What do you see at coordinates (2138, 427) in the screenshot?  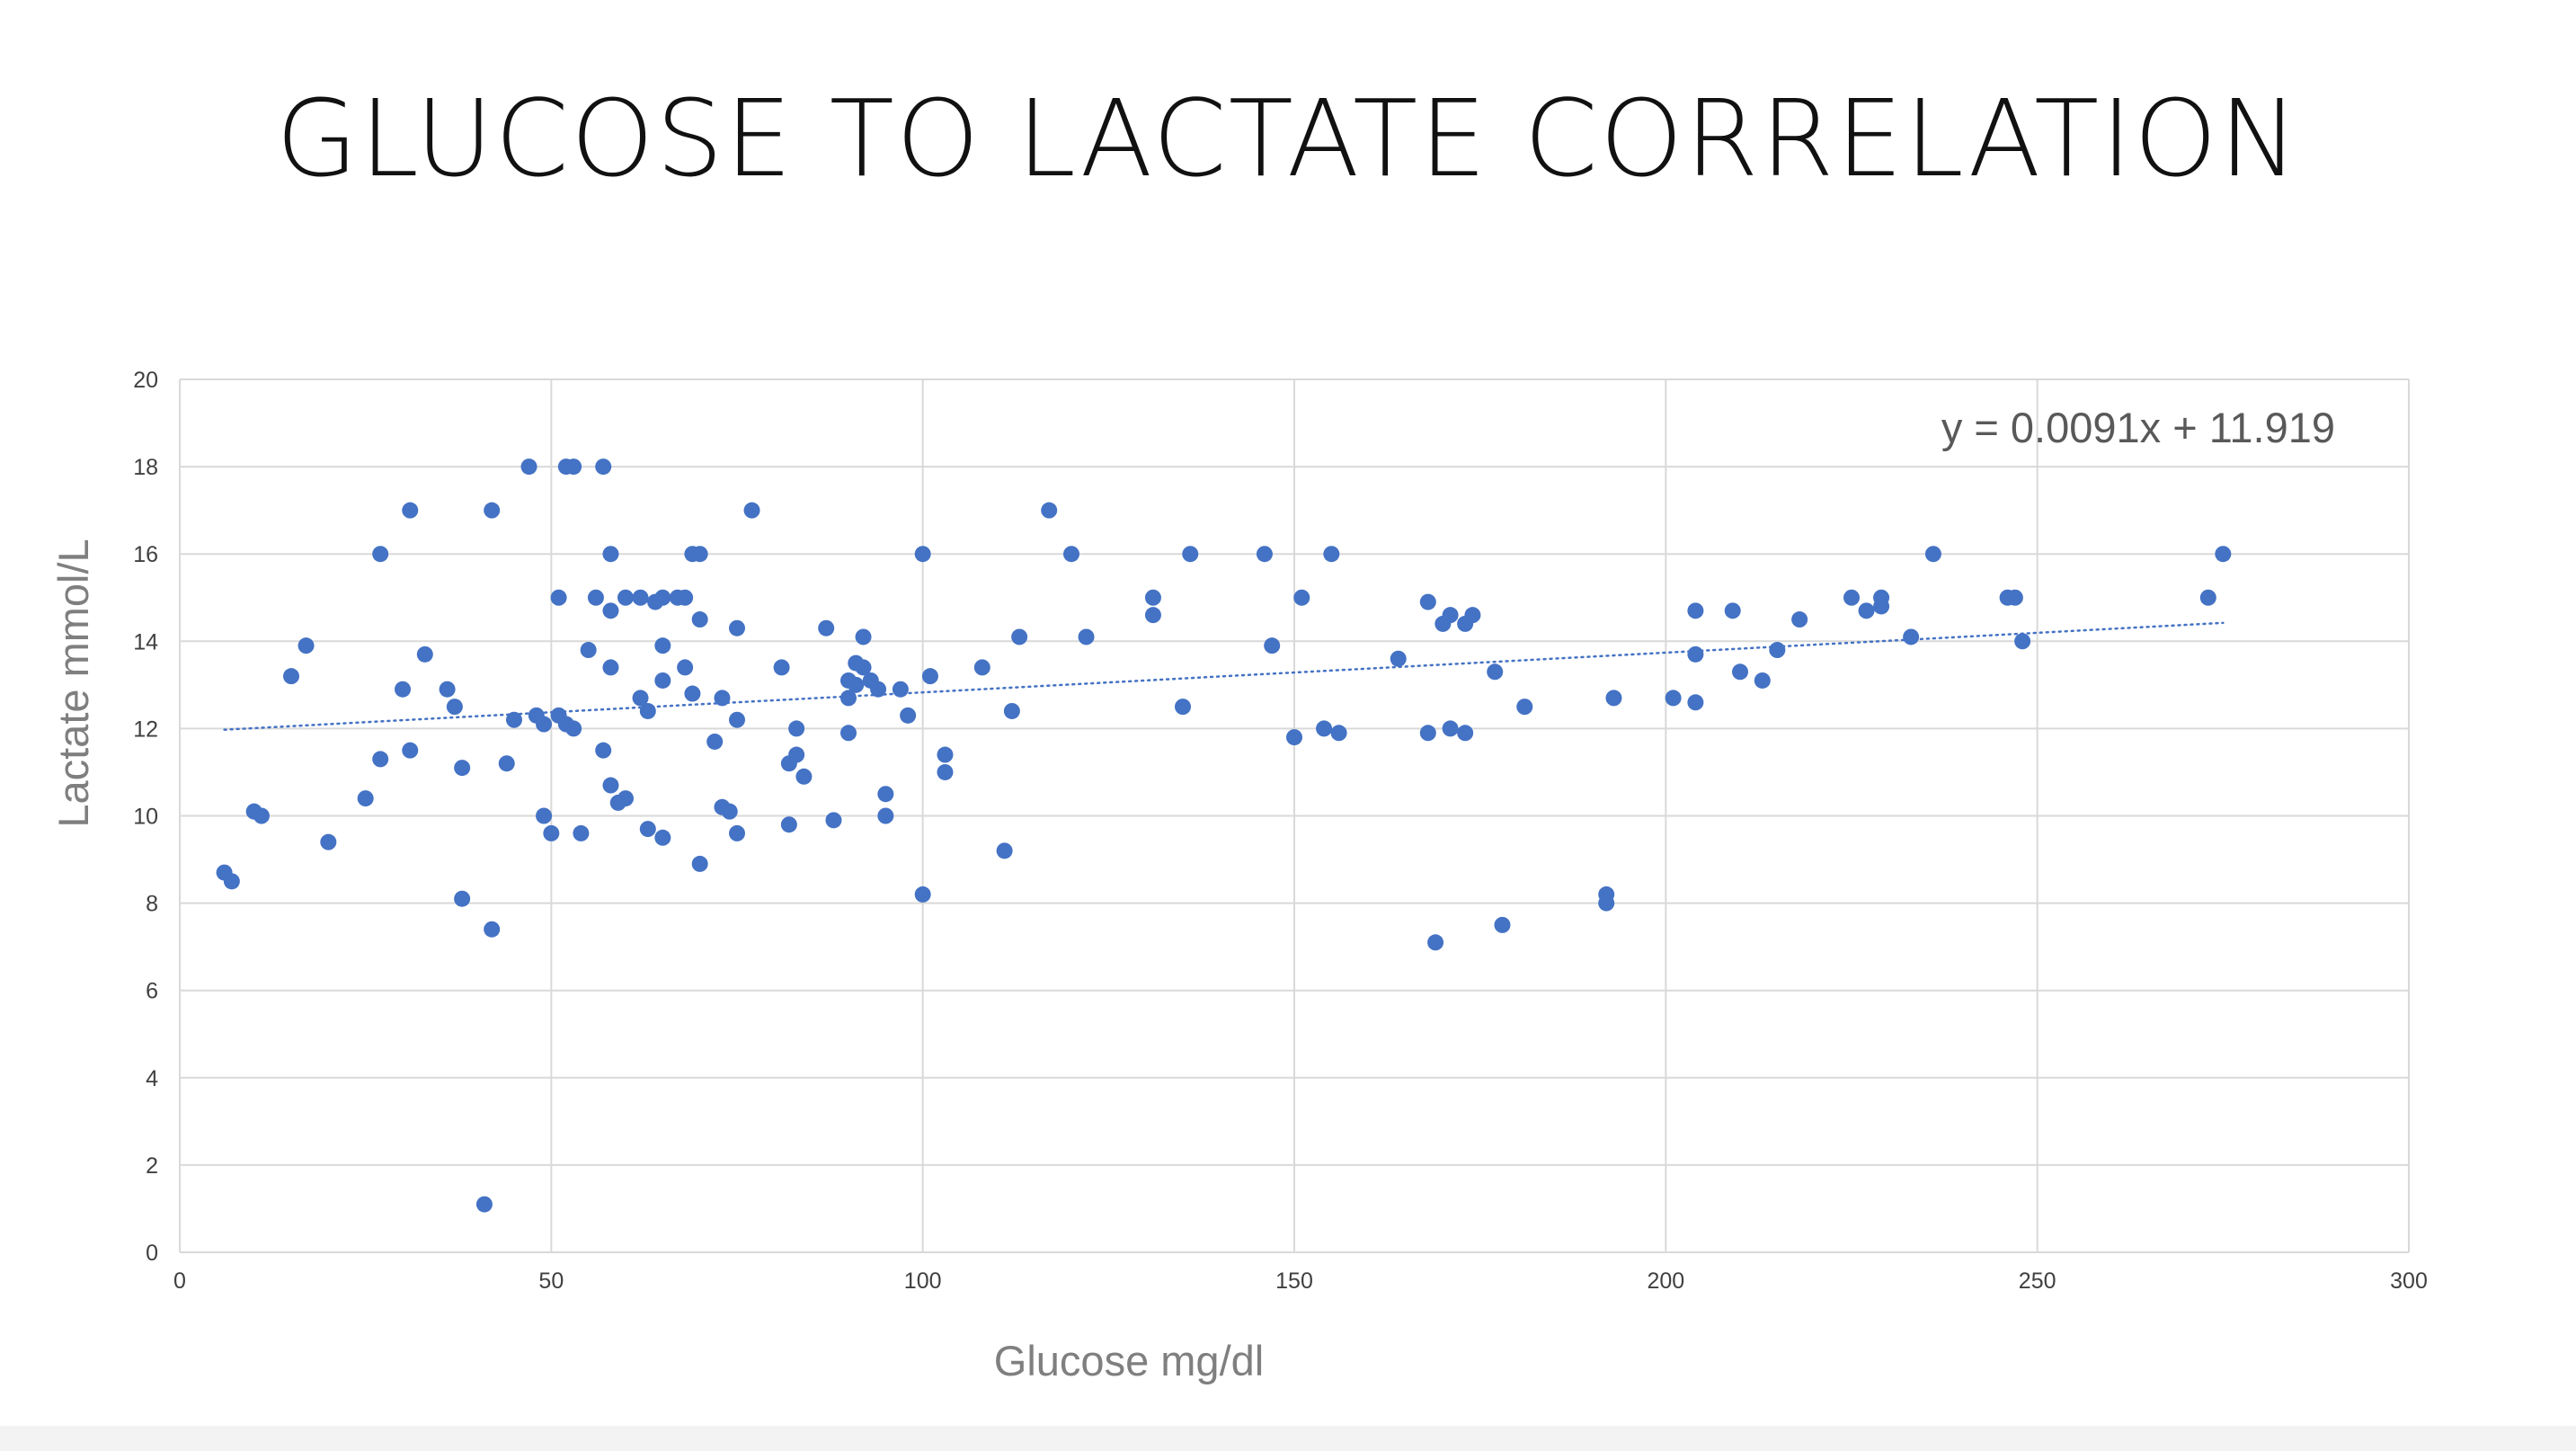 I see `trendline-equation: y = 0.0091x + 11.919` at bounding box center [2138, 427].